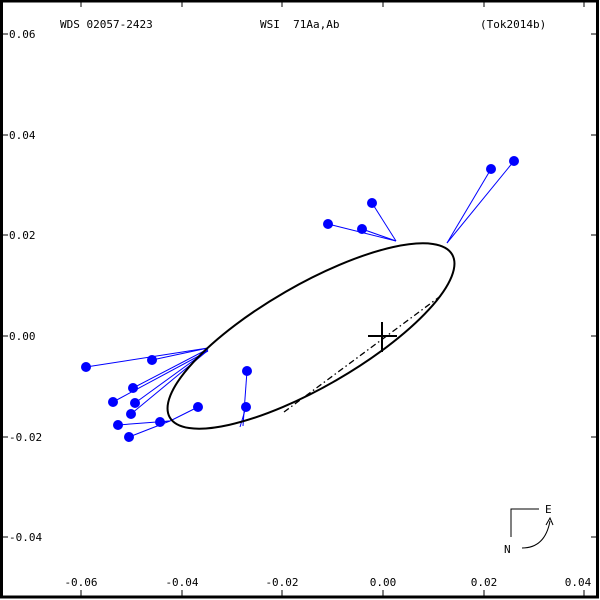 This screenshot has height=600, width=600. What do you see at coordinates (106, 24) in the screenshot?
I see `wds-id: WDS 02057-2423` at bounding box center [106, 24].